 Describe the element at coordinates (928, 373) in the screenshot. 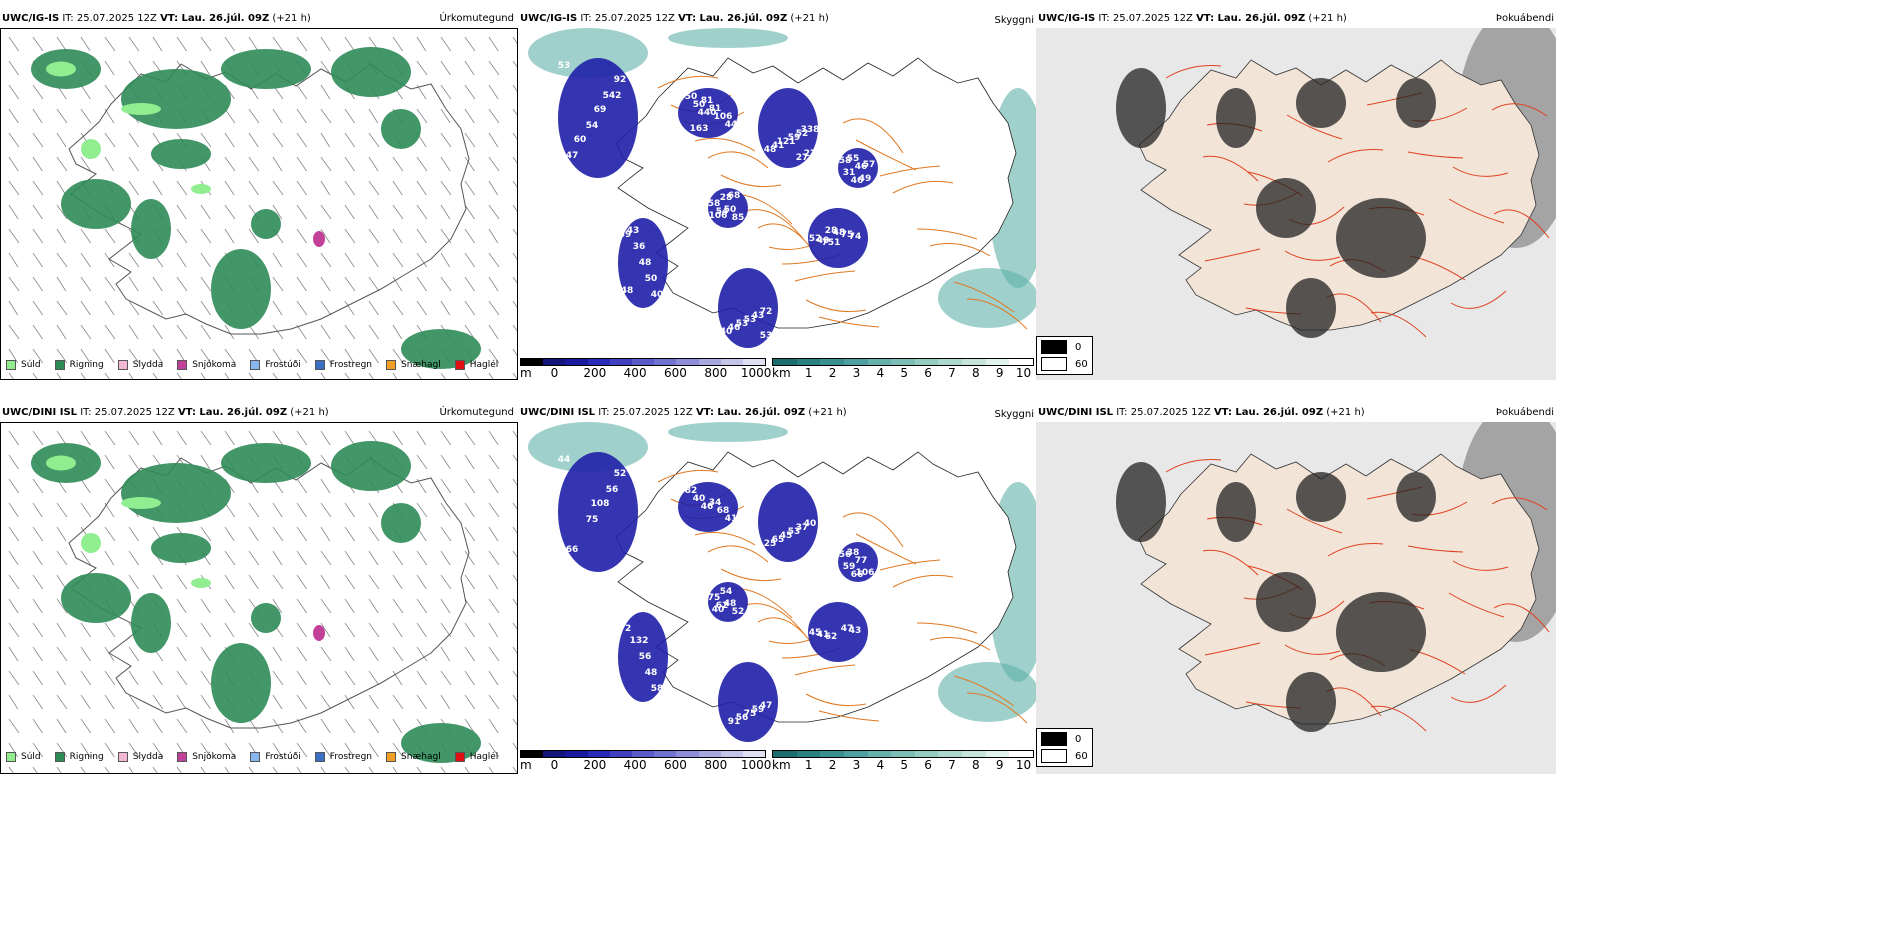

I see `colorbar-tick: 6` at that location.